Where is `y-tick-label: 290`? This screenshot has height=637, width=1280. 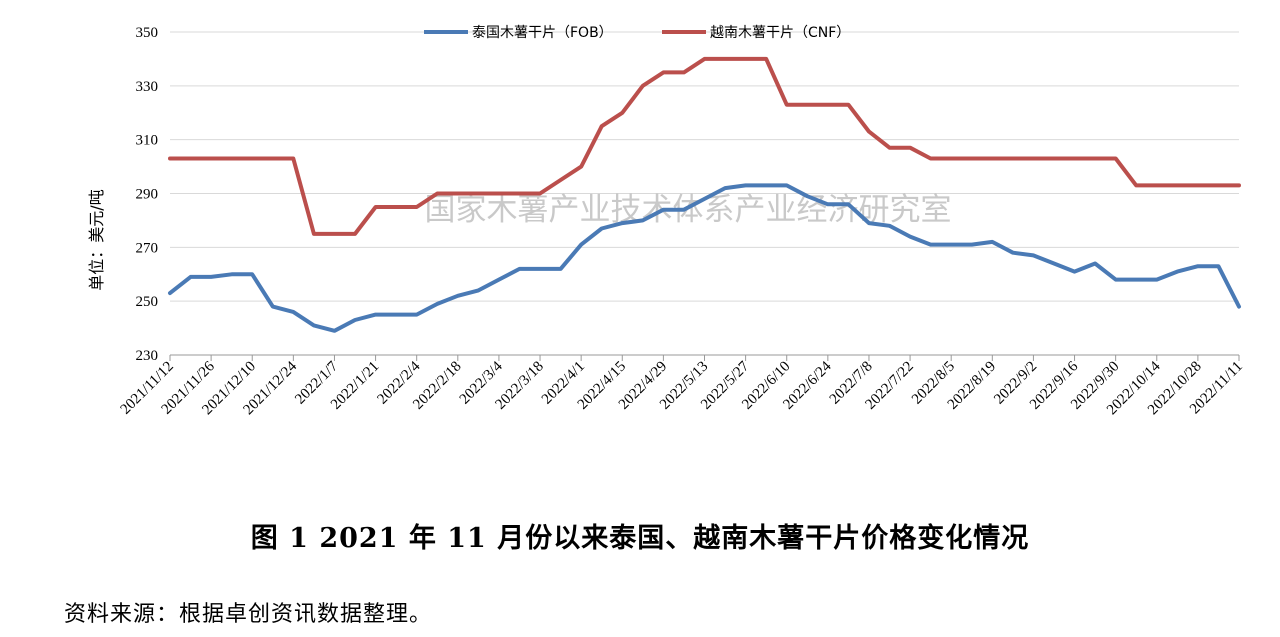
y-tick-label: 290 is located at coordinates (147, 195).